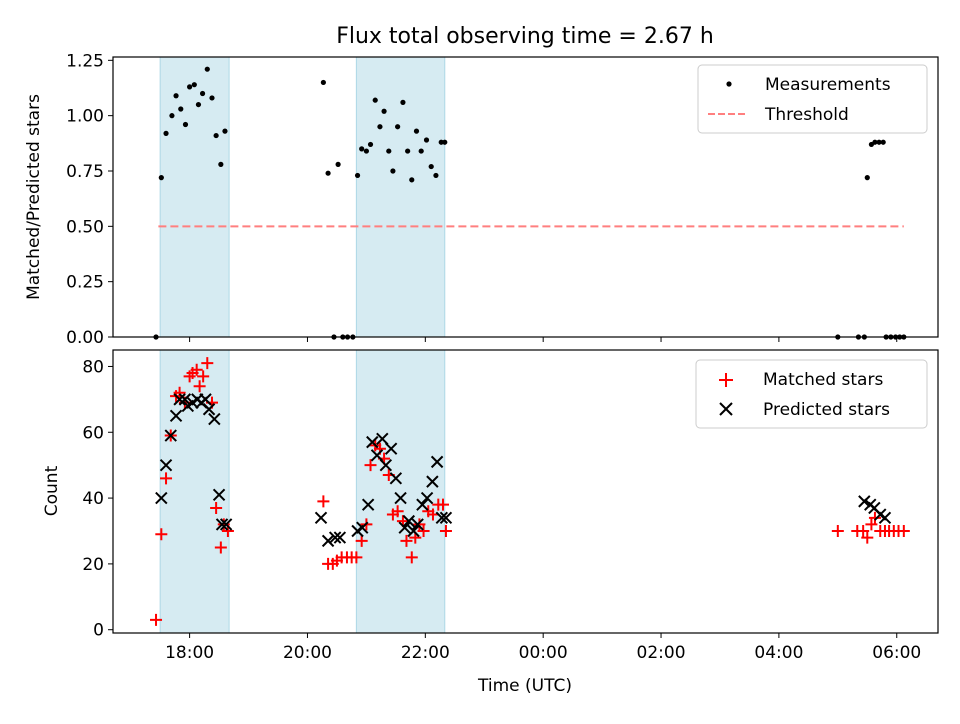 The image size is (960, 724). What do you see at coordinates (425, 653) in the screenshot?
I see `bottom-xtick-label: 22:00` at bounding box center [425, 653].